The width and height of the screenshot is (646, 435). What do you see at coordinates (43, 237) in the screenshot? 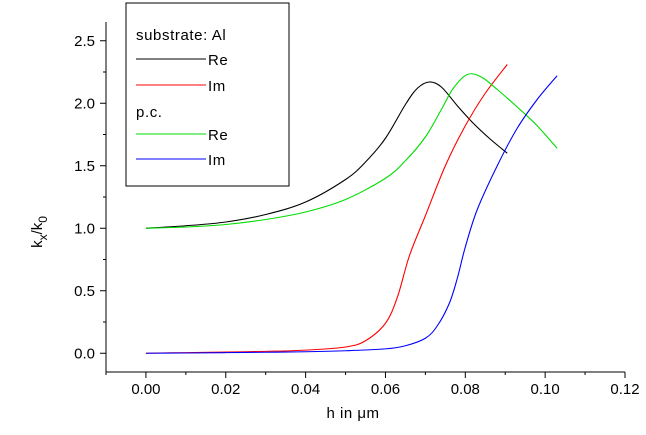
I see `y-label-sub-x: x` at bounding box center [43, 237].